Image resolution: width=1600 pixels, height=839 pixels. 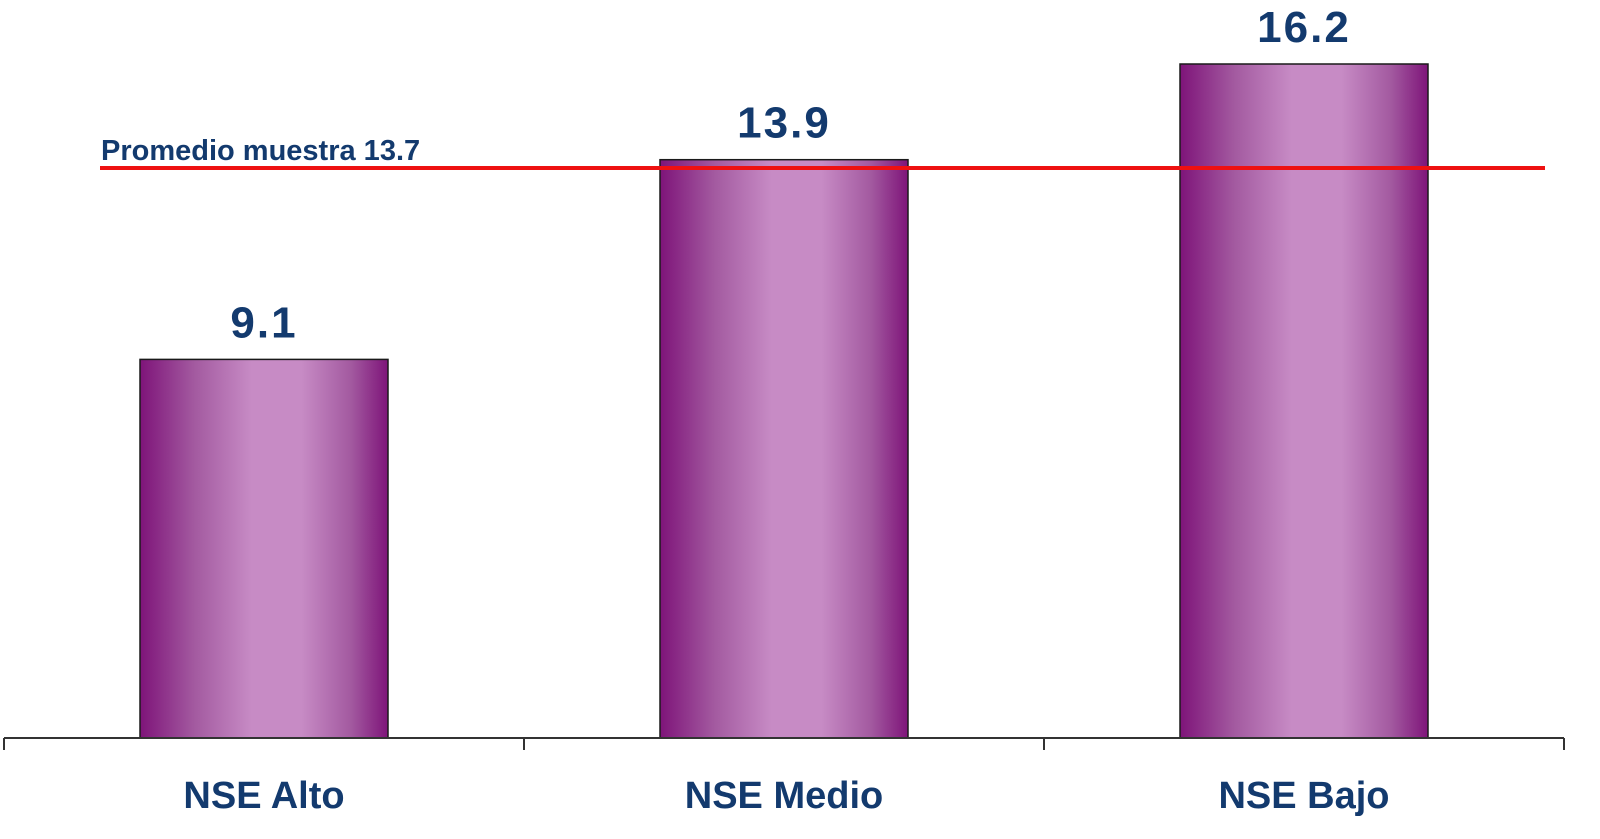 What do you see at coordinates (260, 151) in the screenshot?
I see `average-line-label: Promedio muestra 13.7` at bounding box center [260, 151].